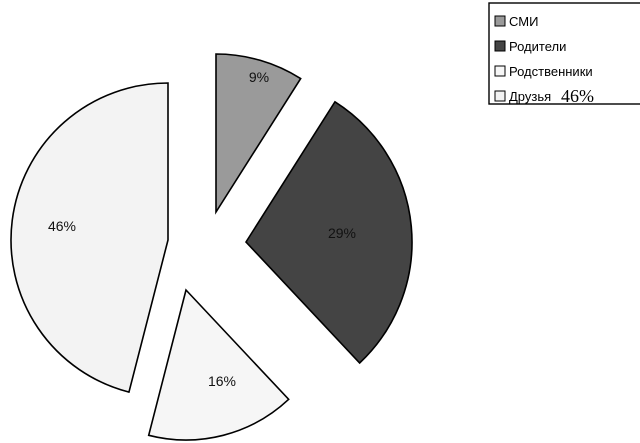 This screenshot has width=640, height=443. What do you see at coordinates (500, 21) in the screenshot?
I see `legend-swatch-smi` at bounding box center [500, 21].